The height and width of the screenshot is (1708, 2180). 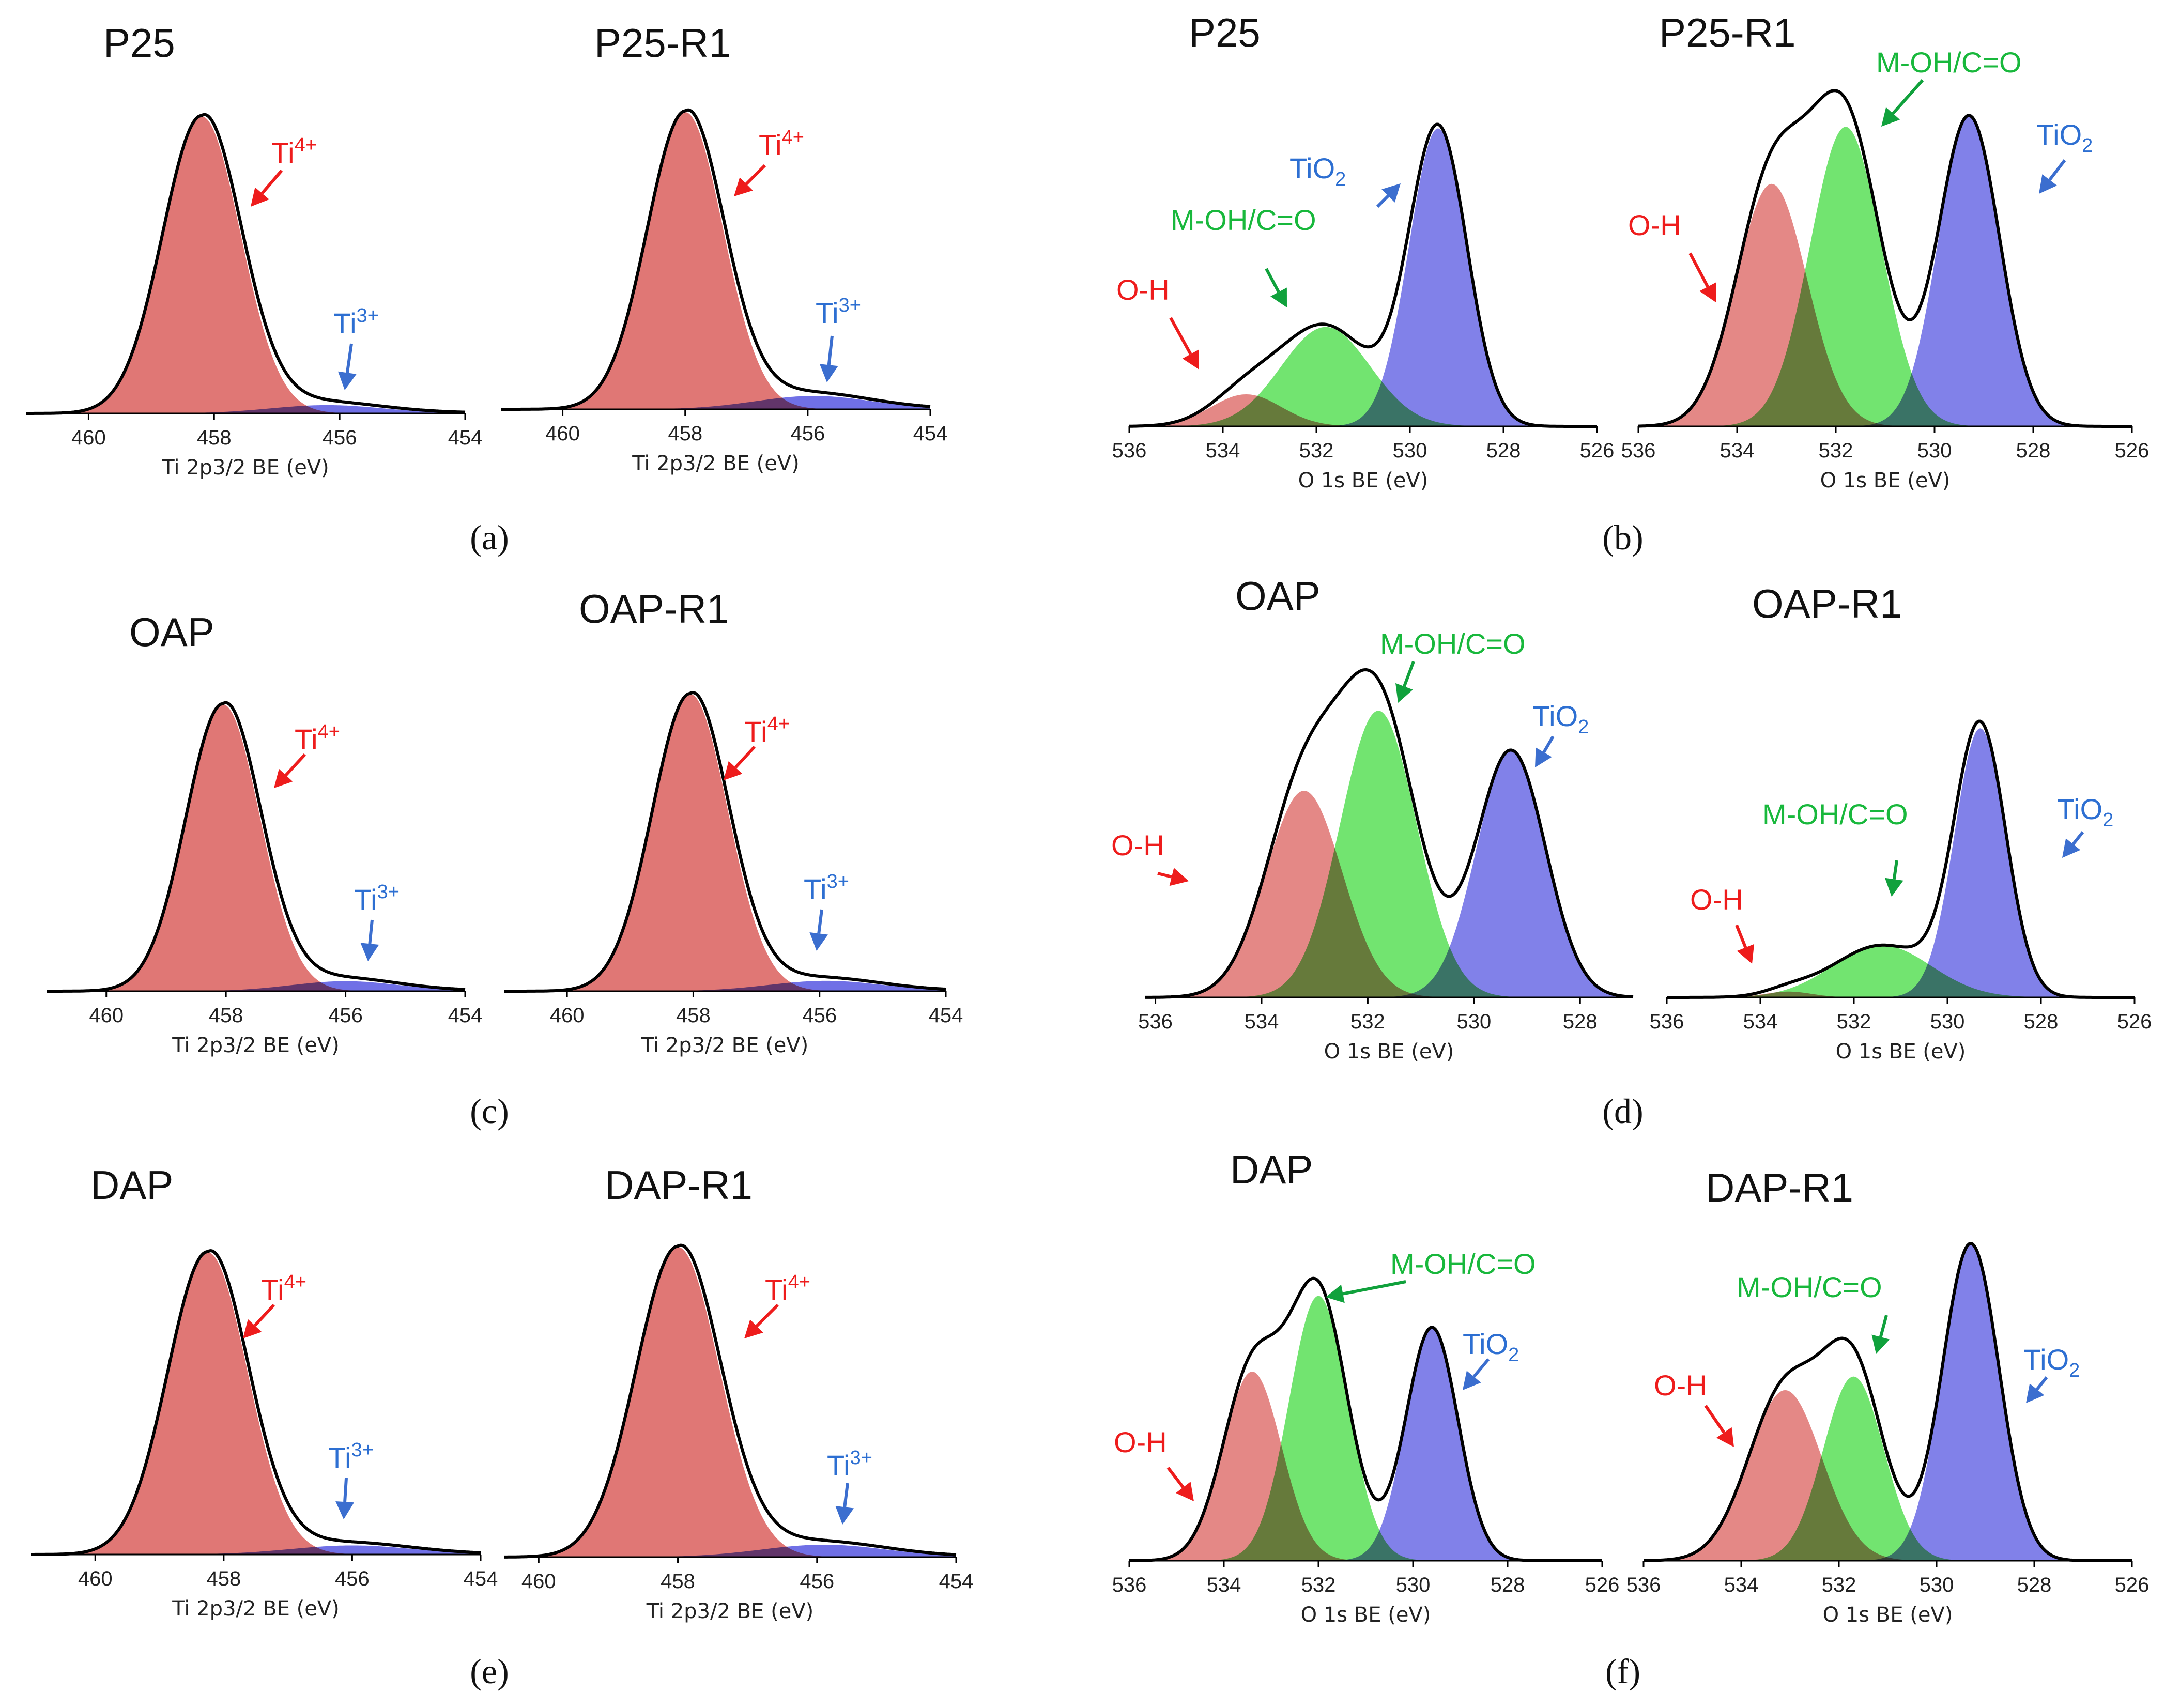 What do you see at coordinates (1888, 1476) in the screenshot?
I see `peak-o-h` at bounding box center [1888, 1476].